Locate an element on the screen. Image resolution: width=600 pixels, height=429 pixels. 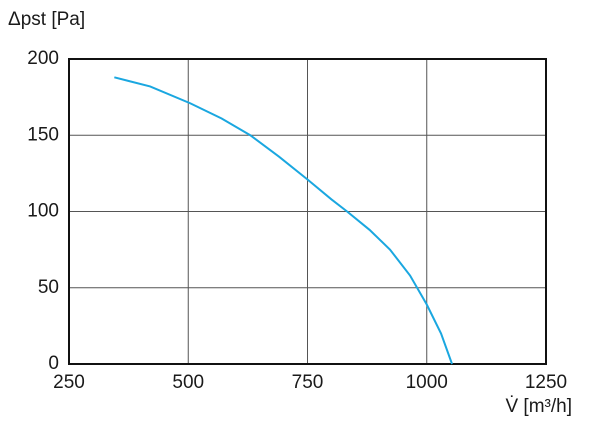
y-tick-label: 50 is located at coordinates (48, 287).